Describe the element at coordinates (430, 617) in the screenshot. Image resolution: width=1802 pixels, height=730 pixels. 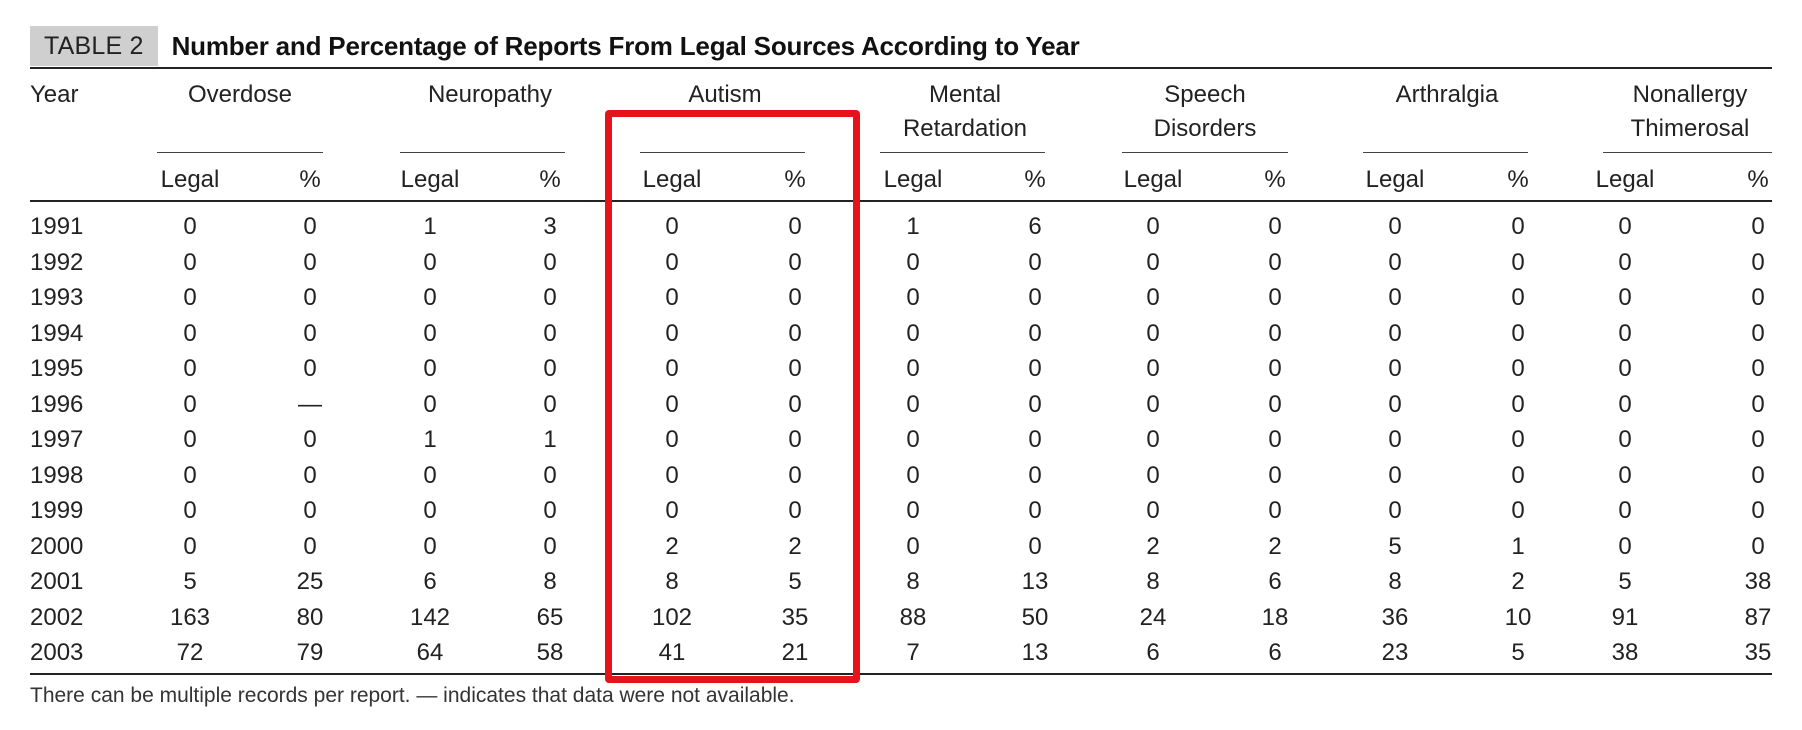
I see `cell-legal: 142` at that location.